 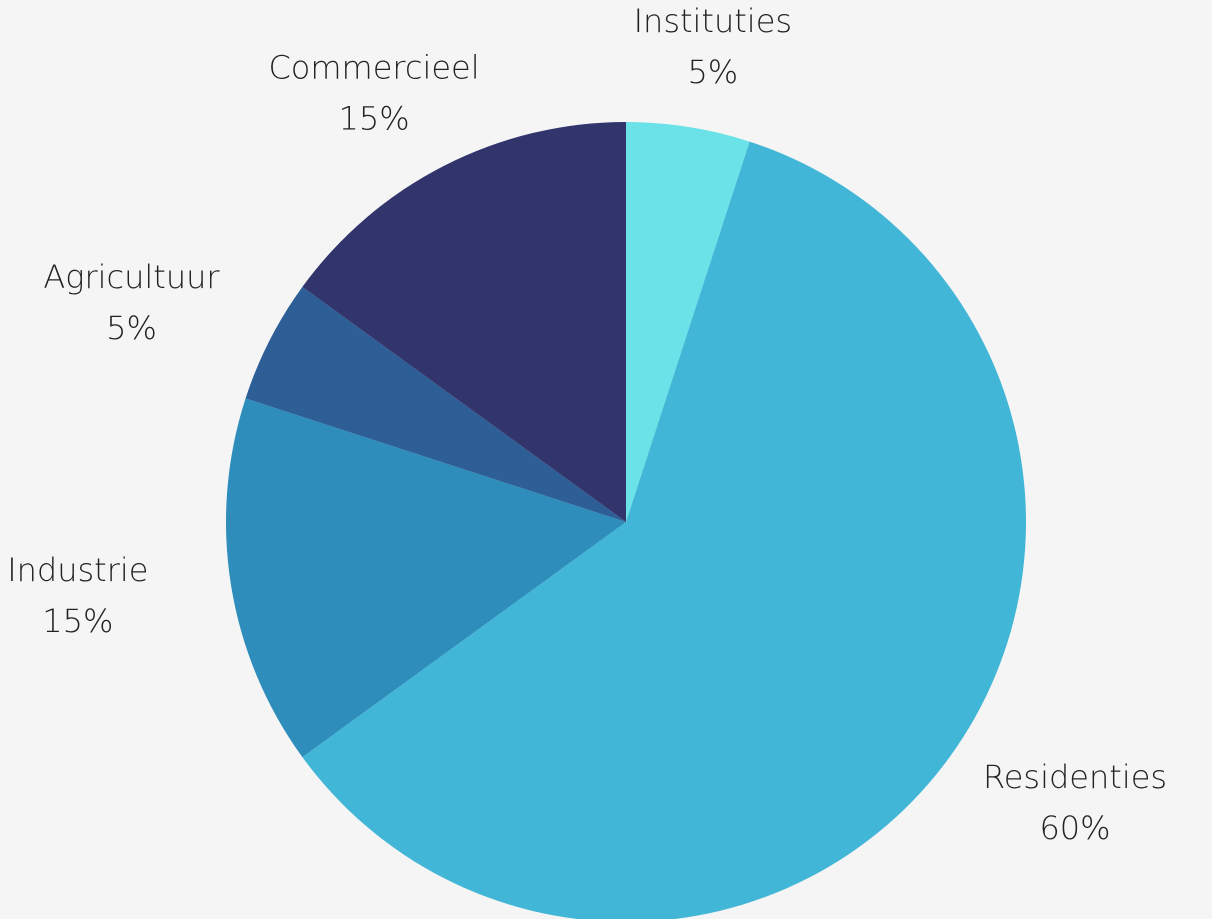 I want to click on slice-label: Industrie, so click(x=77, y=570).